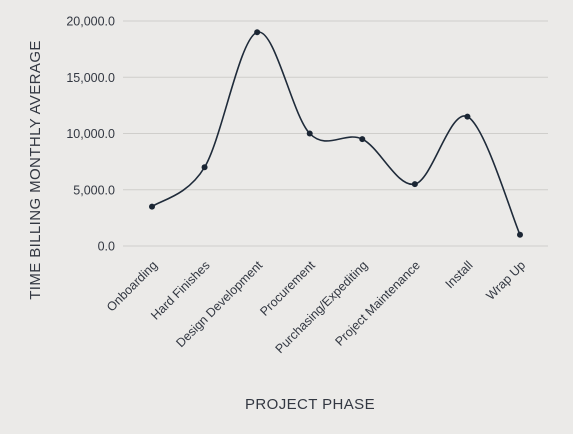 The width and height of the screenshot is (573, 434). What do you see at coordinates (310, 404) in the screenshot?
I see `x-axis-title: PROJECT PHASE` at bounding box center [310, 404].